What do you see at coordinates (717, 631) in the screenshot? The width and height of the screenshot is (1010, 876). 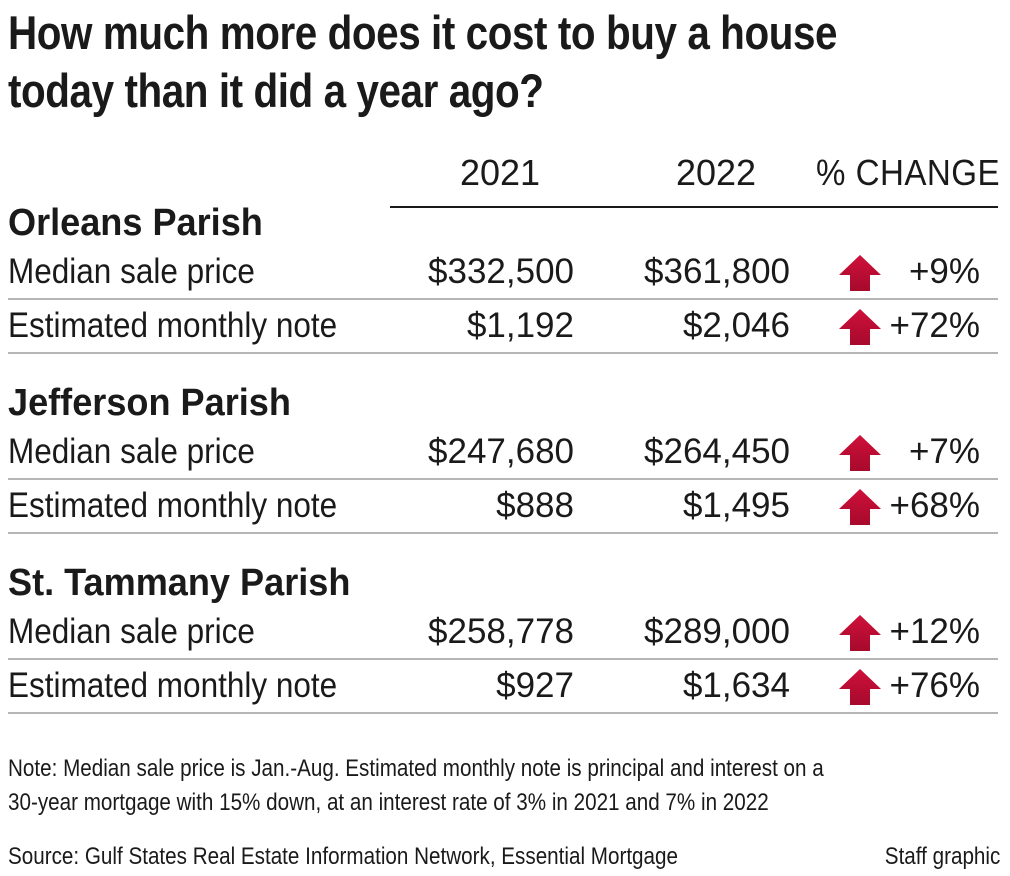 I see `value-2022: $289,000` at bounding box center [717, 631].